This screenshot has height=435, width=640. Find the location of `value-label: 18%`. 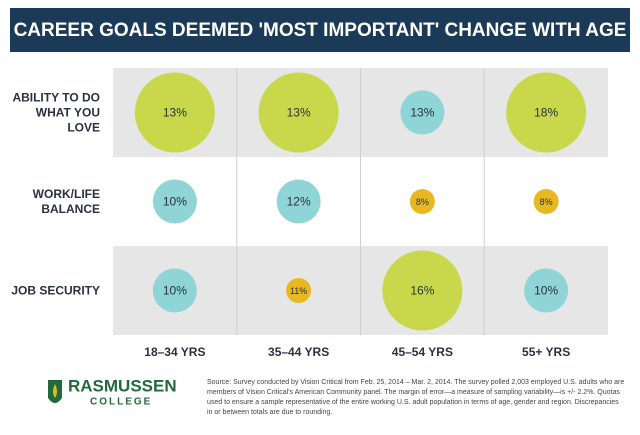

value-label: 18% is located at coordinates (546, 113).